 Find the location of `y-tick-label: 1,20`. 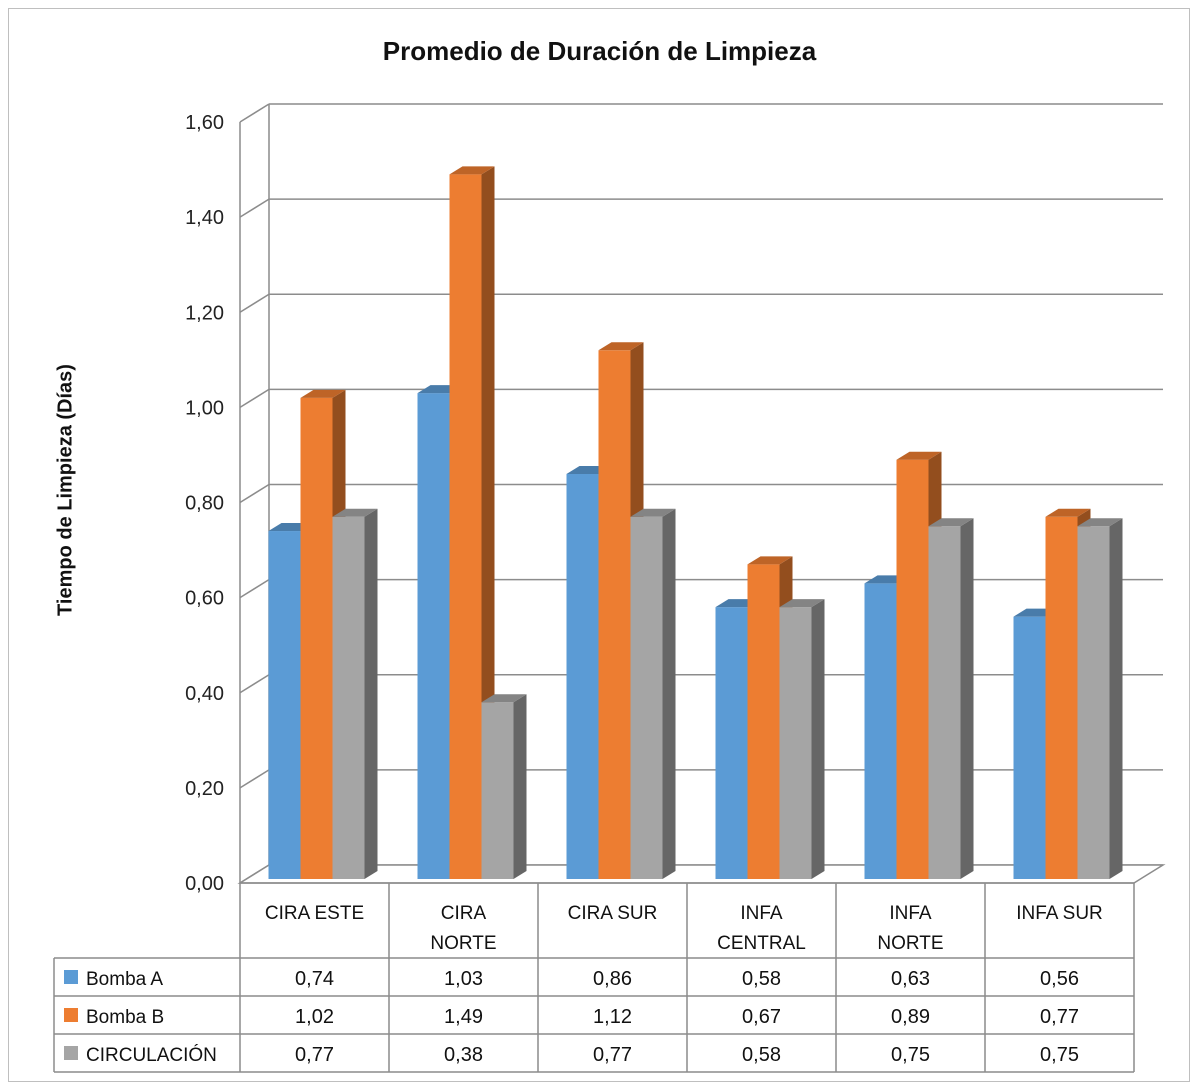

y-tick-label: 1,20 is located at coordinates (204, 313).